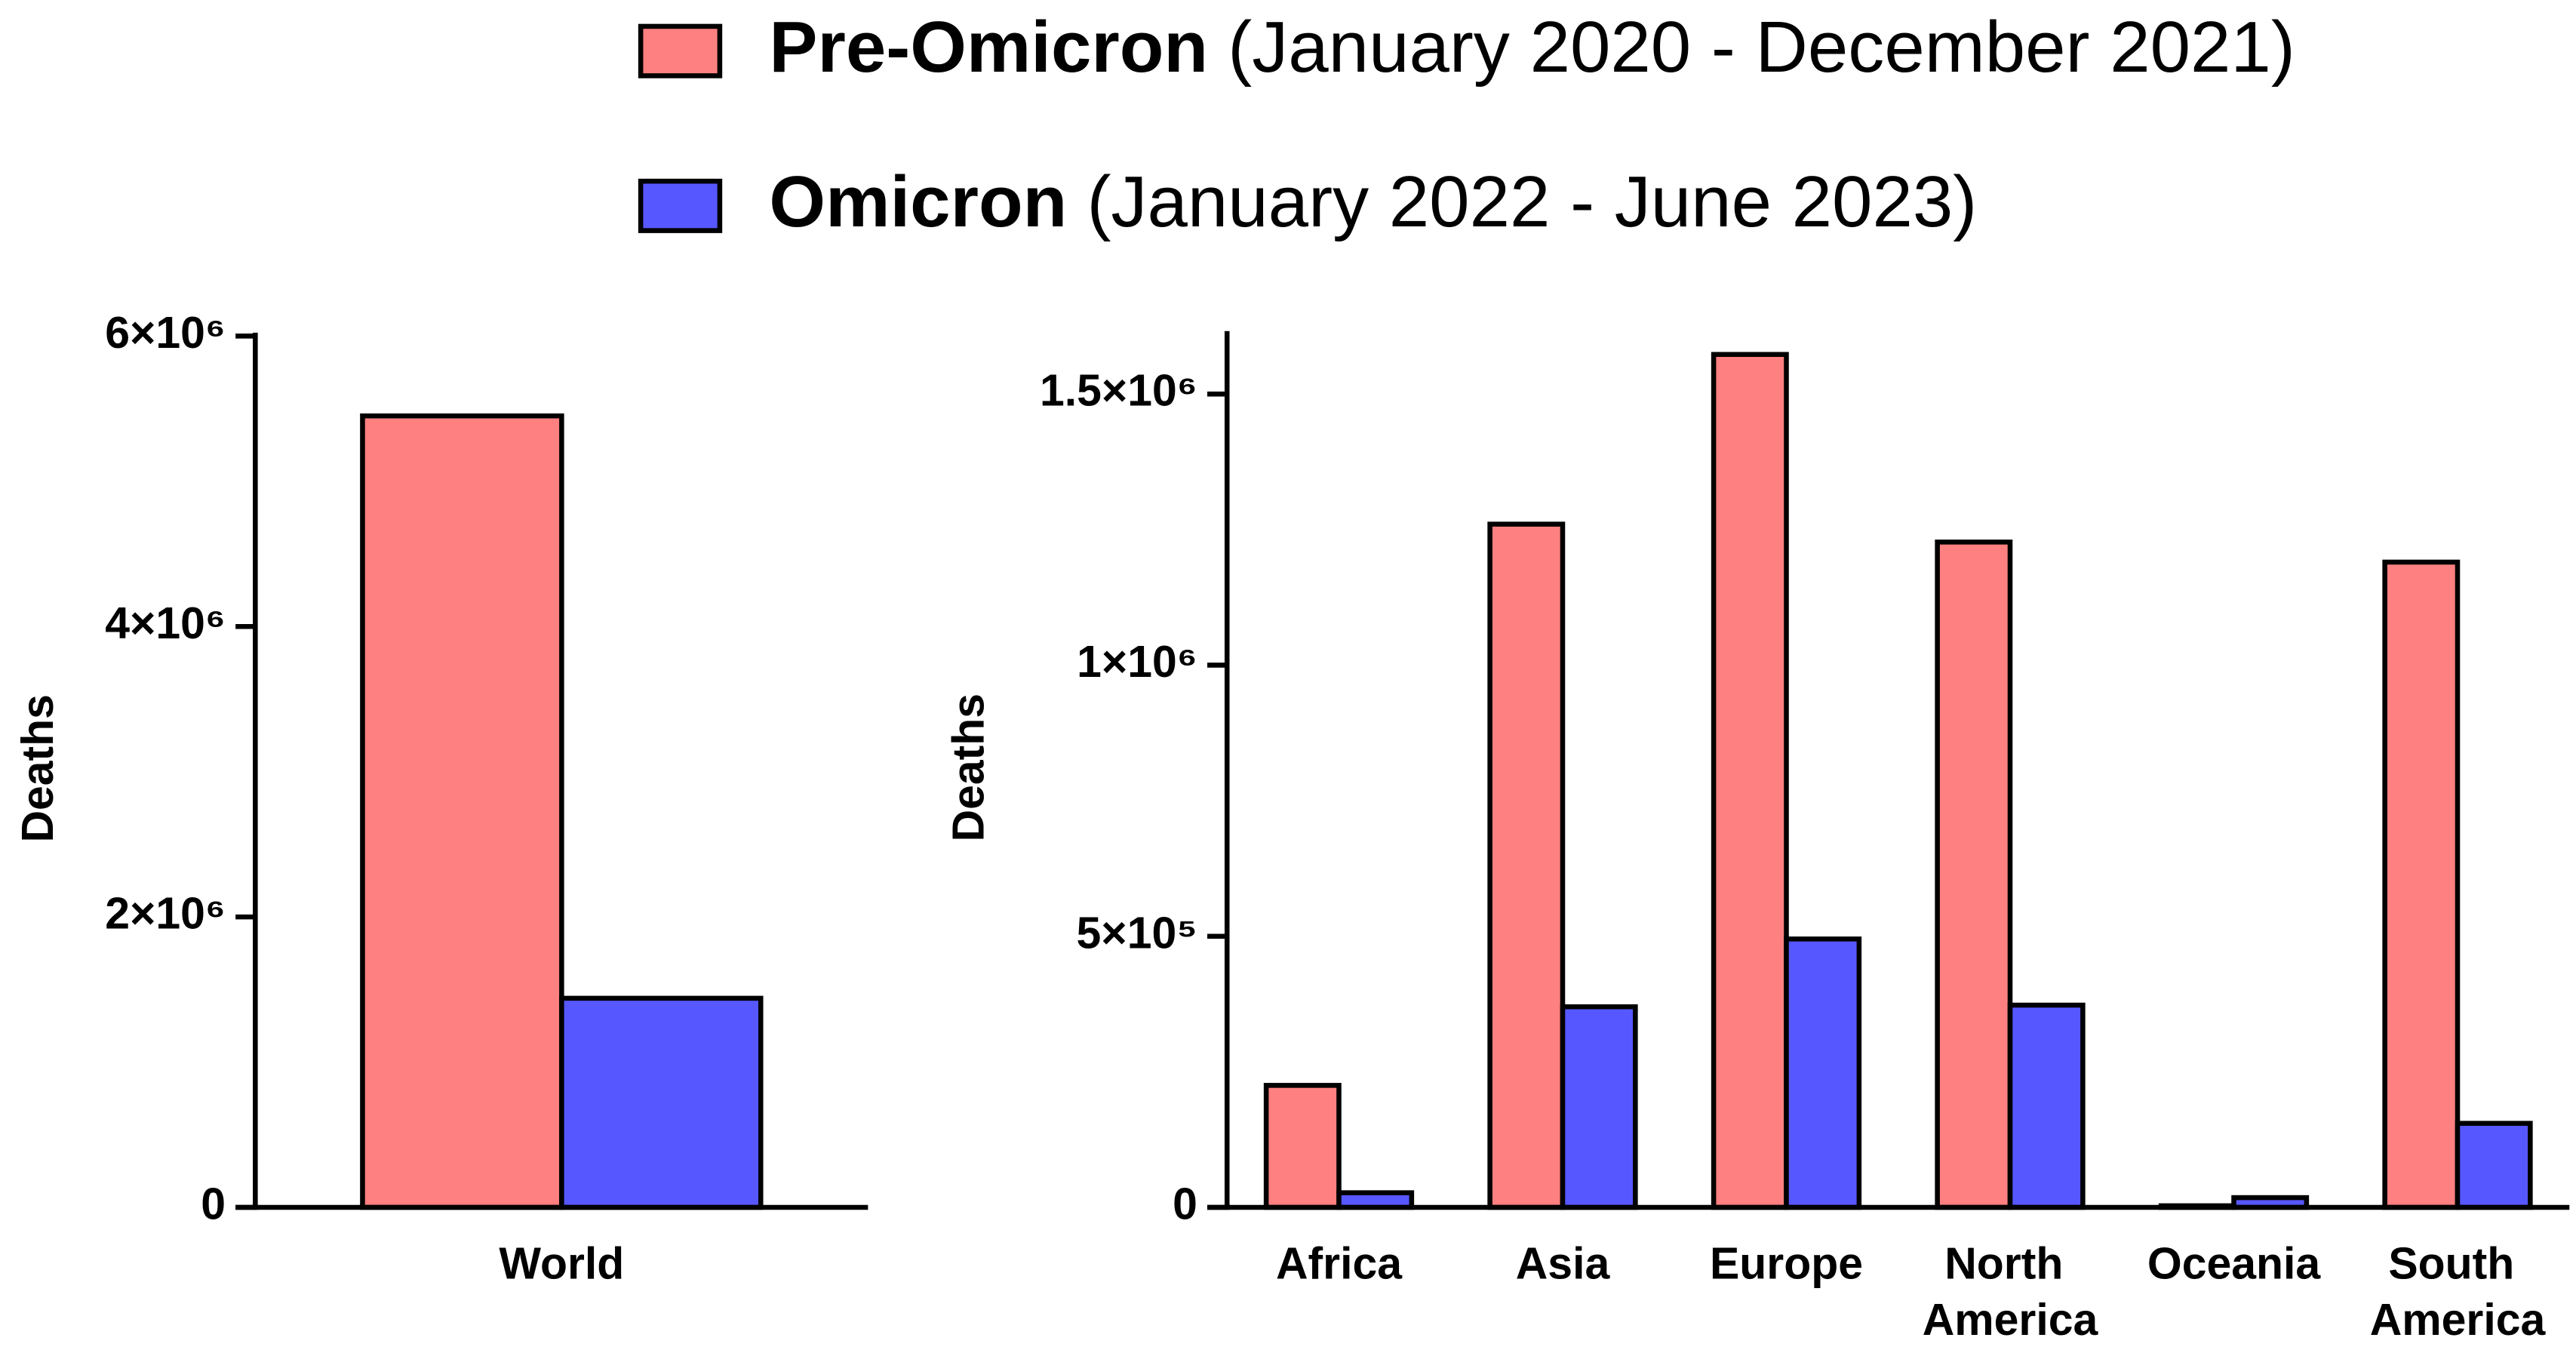 The image size is (2576, 1353). What do you see at coordinates (1118, 391) in the screenshot?
I see `y-tick-label: 1.5×10⁶` at bounding box center [1118, 391].